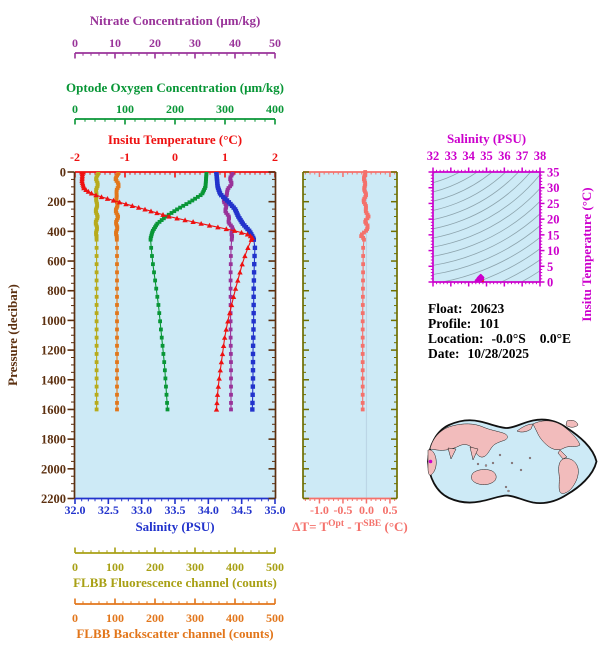 The height and width of the screenshot is (663, 609). Describe the element at coordinates (235, 43) in the screenshot. I see `nitrate-tick-label: 40` at that location.